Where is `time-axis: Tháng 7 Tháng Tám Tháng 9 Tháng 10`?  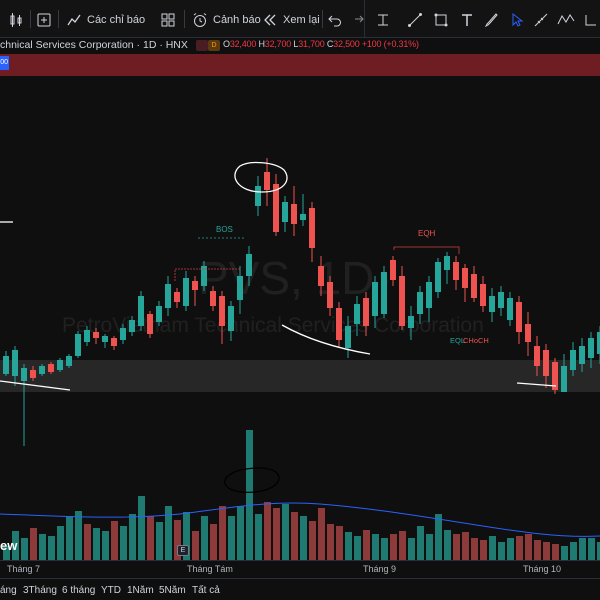 time-axis: Tháng 7 Tháng Tám Tháng 9 Tháng 10 is located at coordinates (300, 569).